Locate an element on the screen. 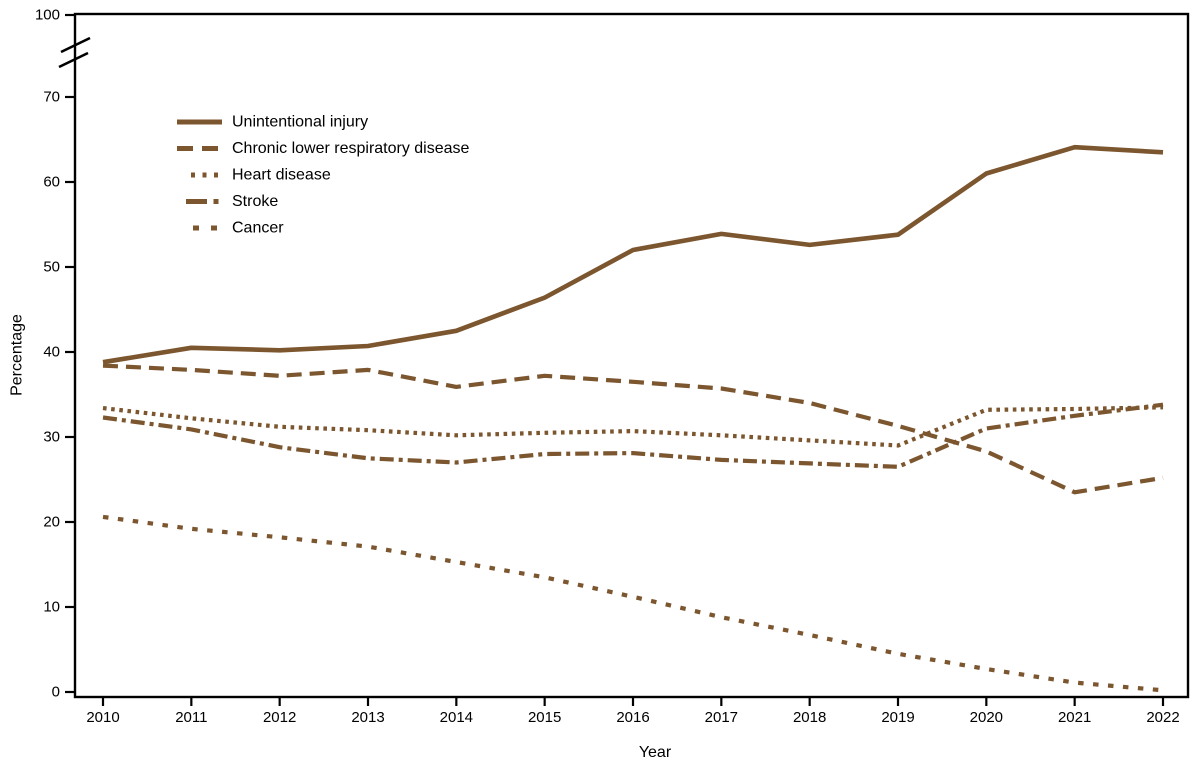  legend-item-chronic-lower-respiratory-disease: Chronic lower respiratory disease is located at coordinates (323, 148).